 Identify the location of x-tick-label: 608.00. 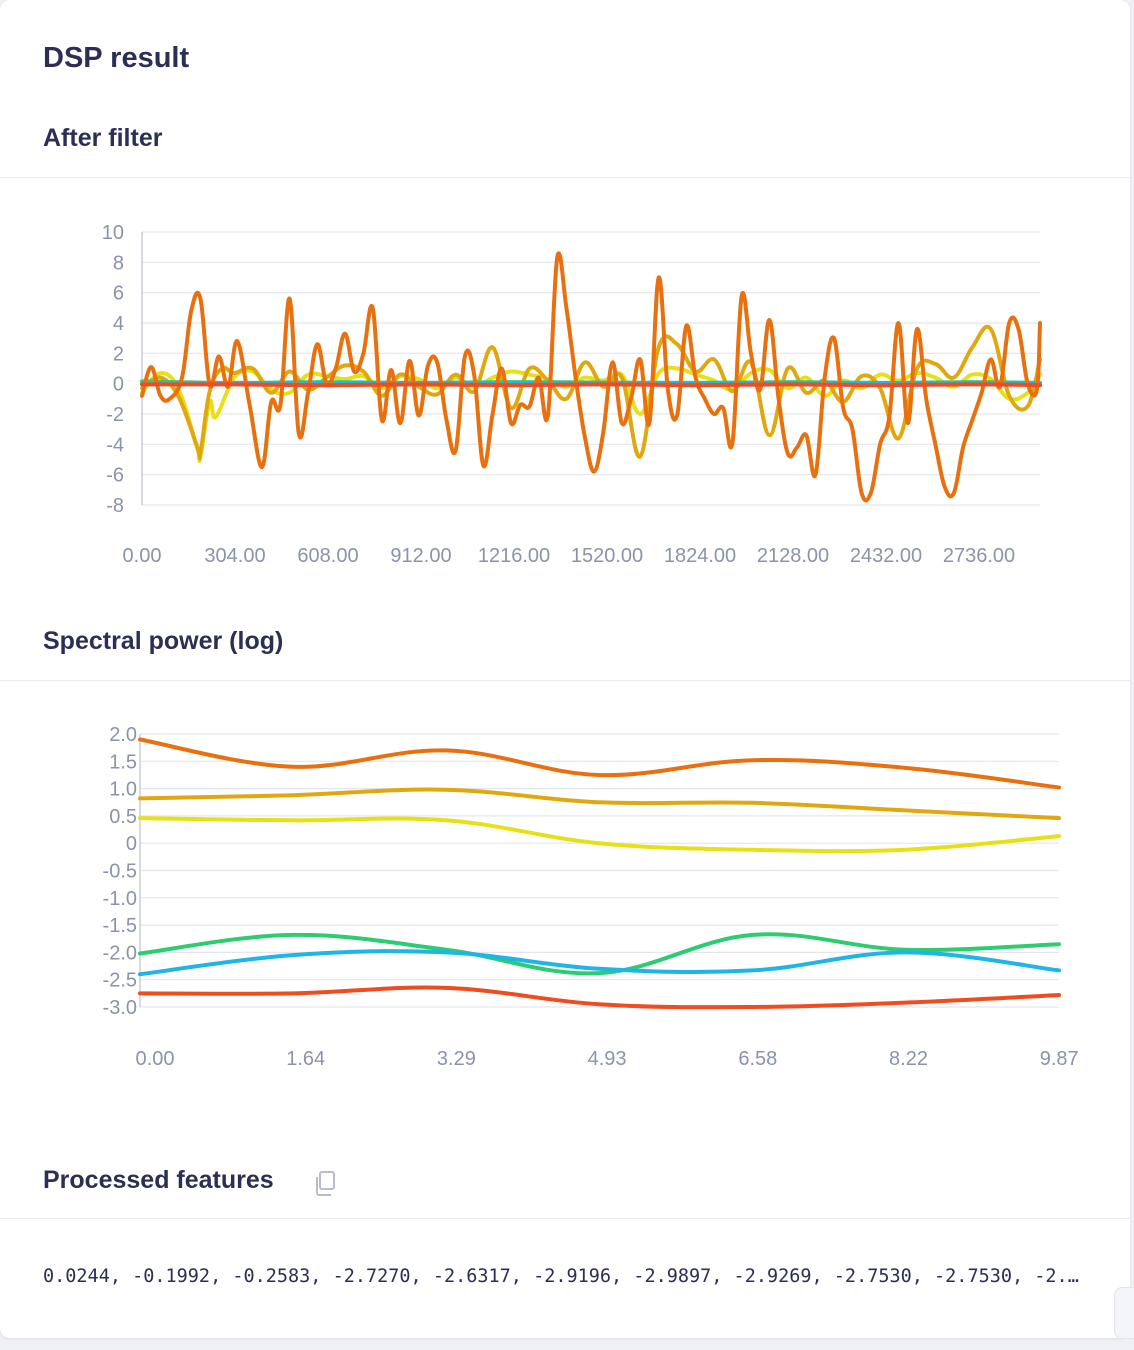
(327, 556).